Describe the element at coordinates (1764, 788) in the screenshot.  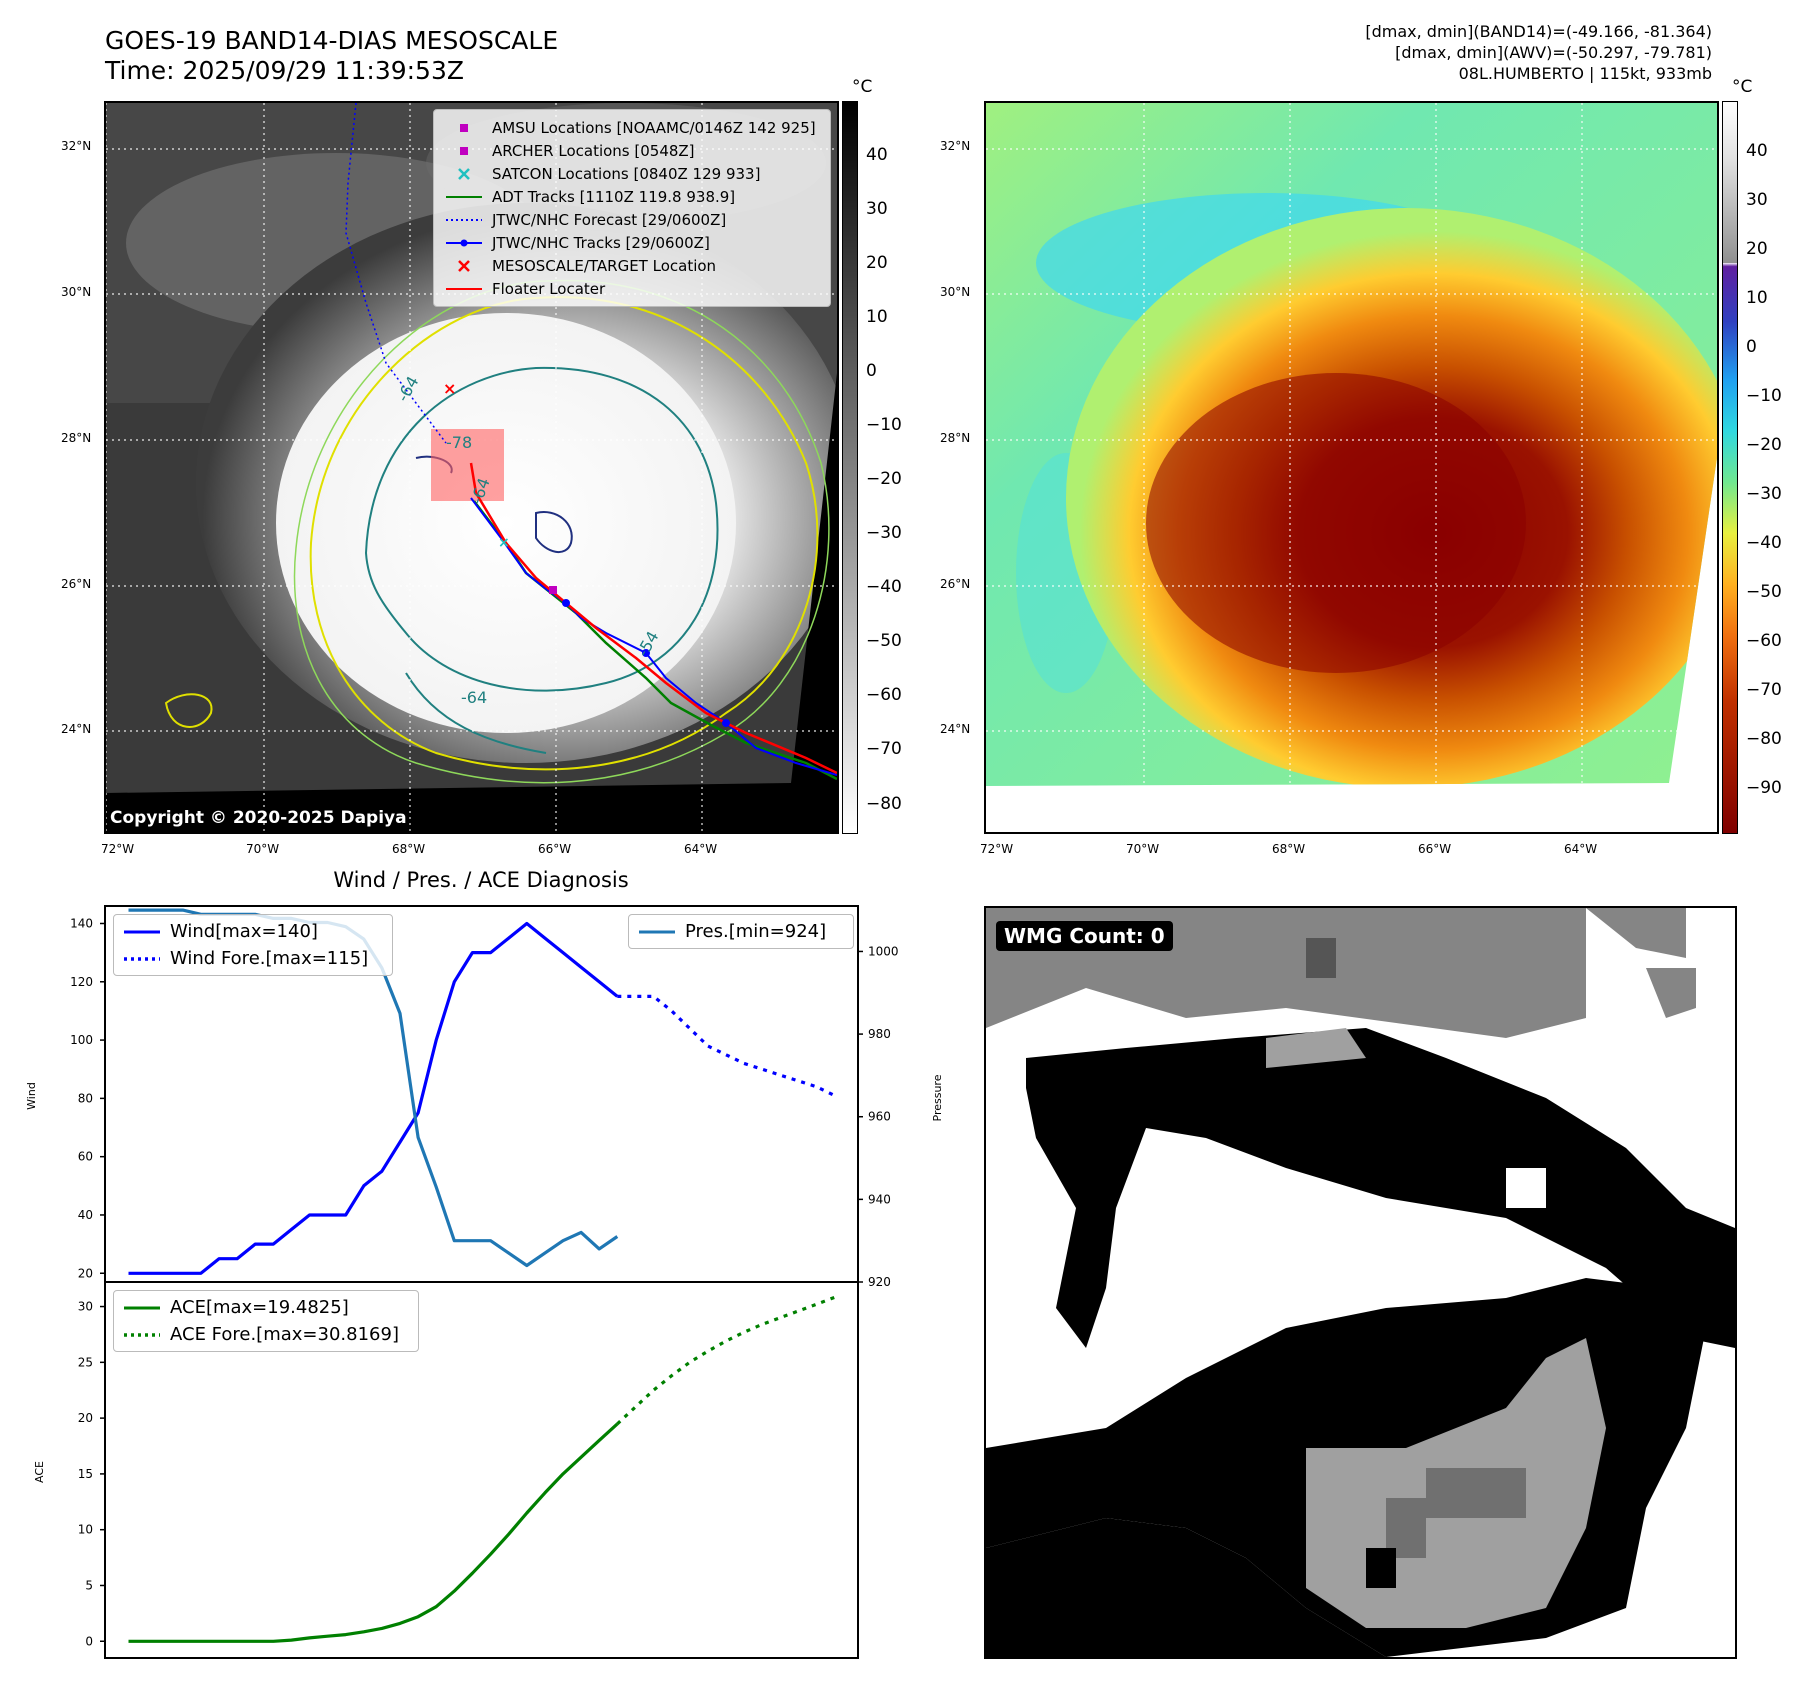
I see `colorbar-tick: −90` at that location.